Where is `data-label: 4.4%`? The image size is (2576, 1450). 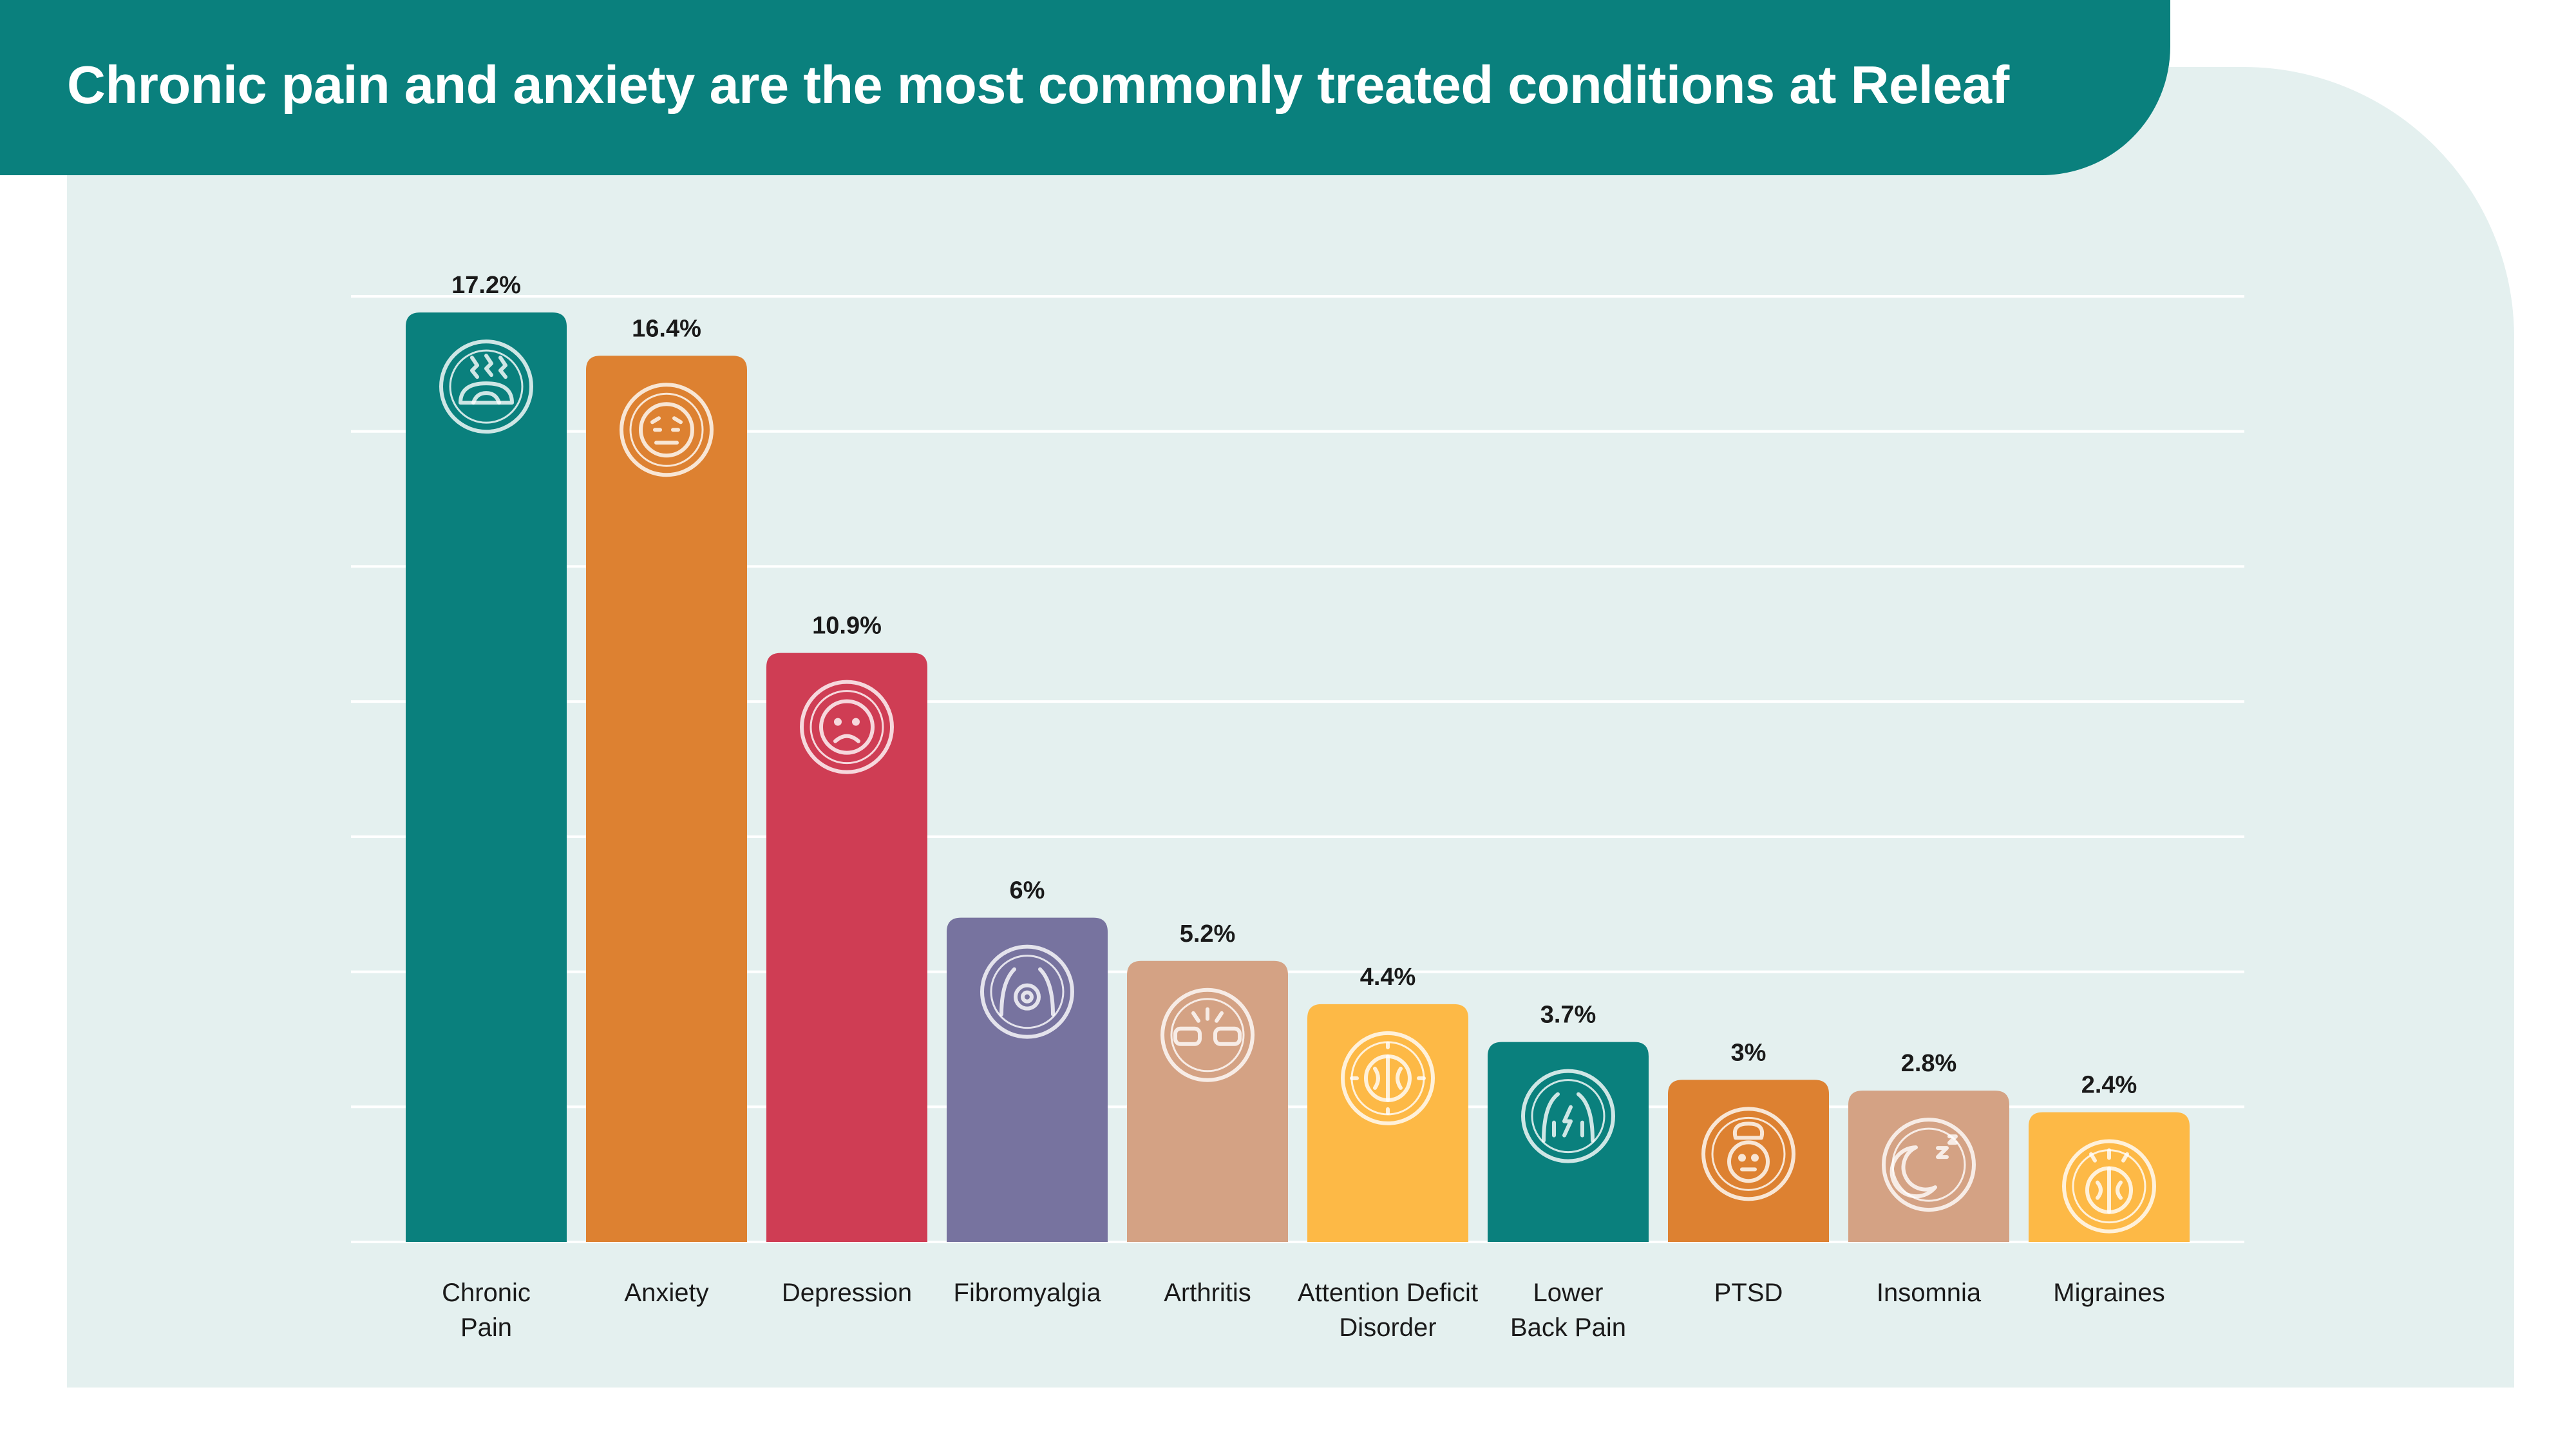 data-label: 4.4% is located at coordinates (1388, 978).